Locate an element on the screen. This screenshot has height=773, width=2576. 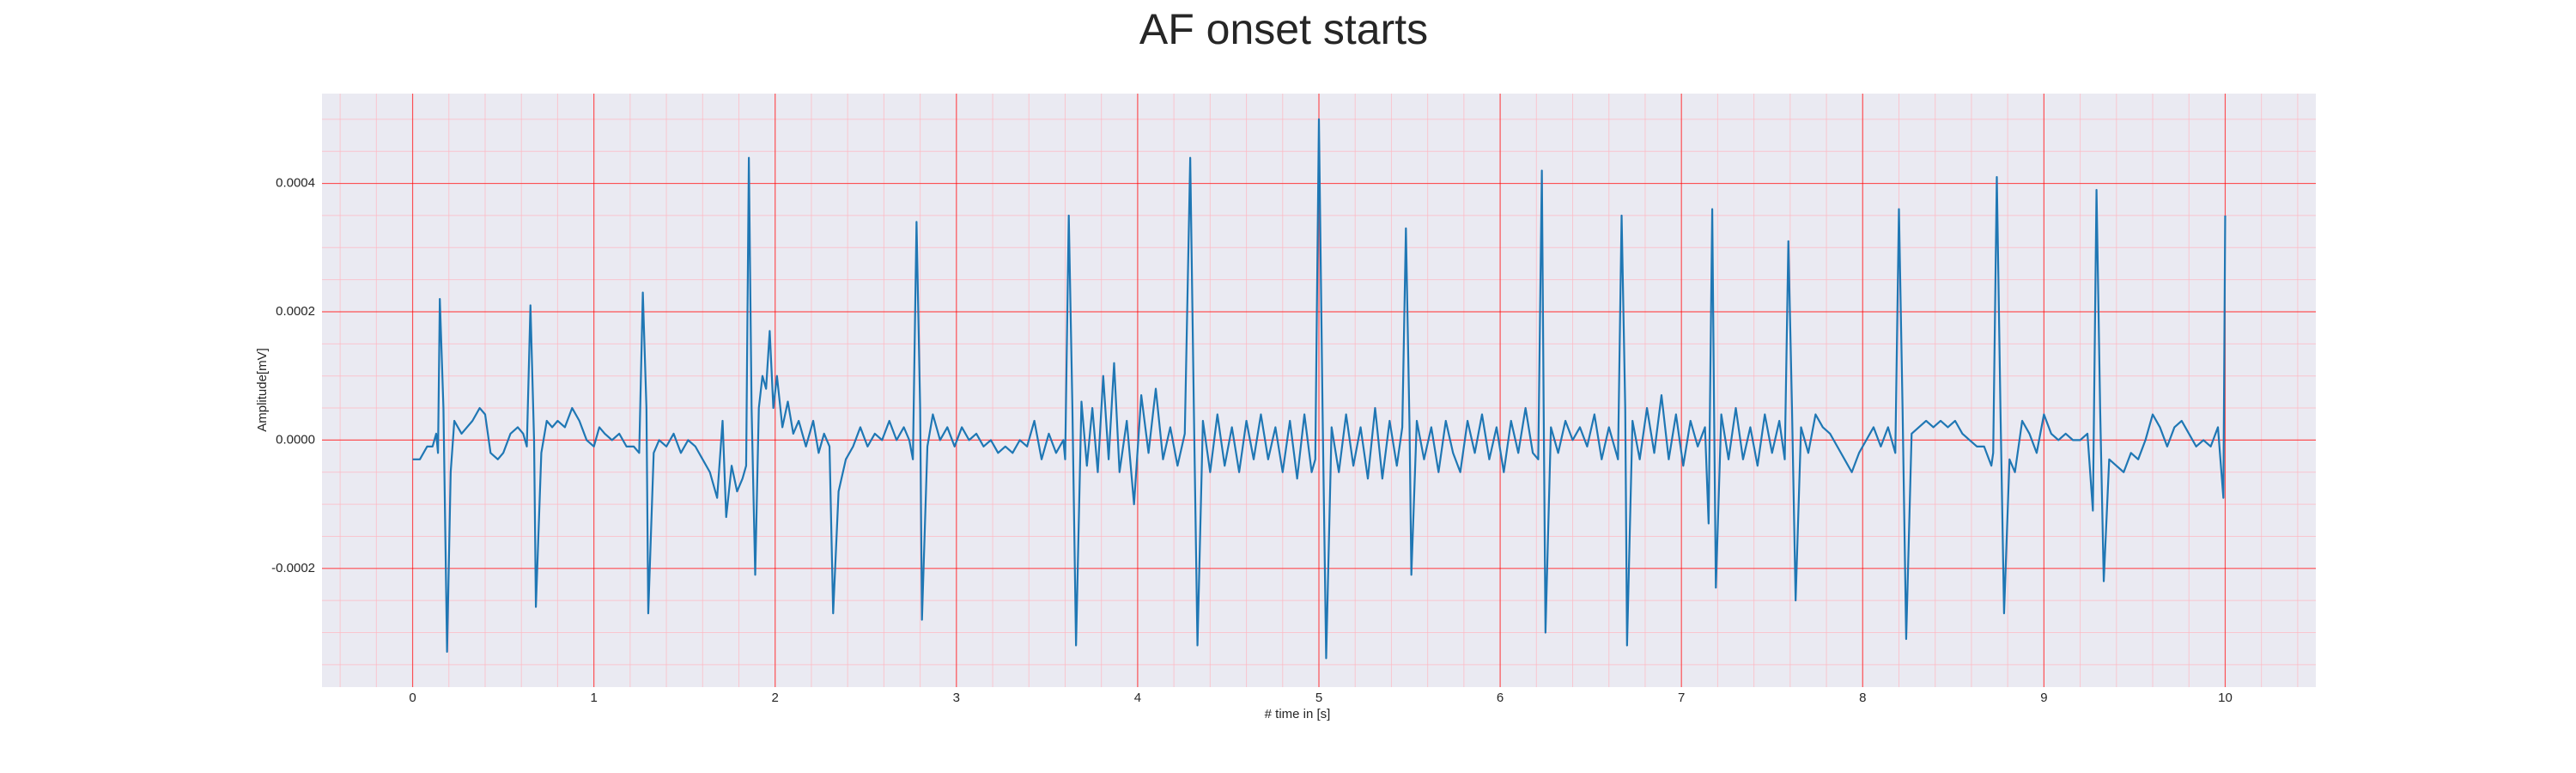
x-tick-label: 8 is located at coordinates (1863, 698).